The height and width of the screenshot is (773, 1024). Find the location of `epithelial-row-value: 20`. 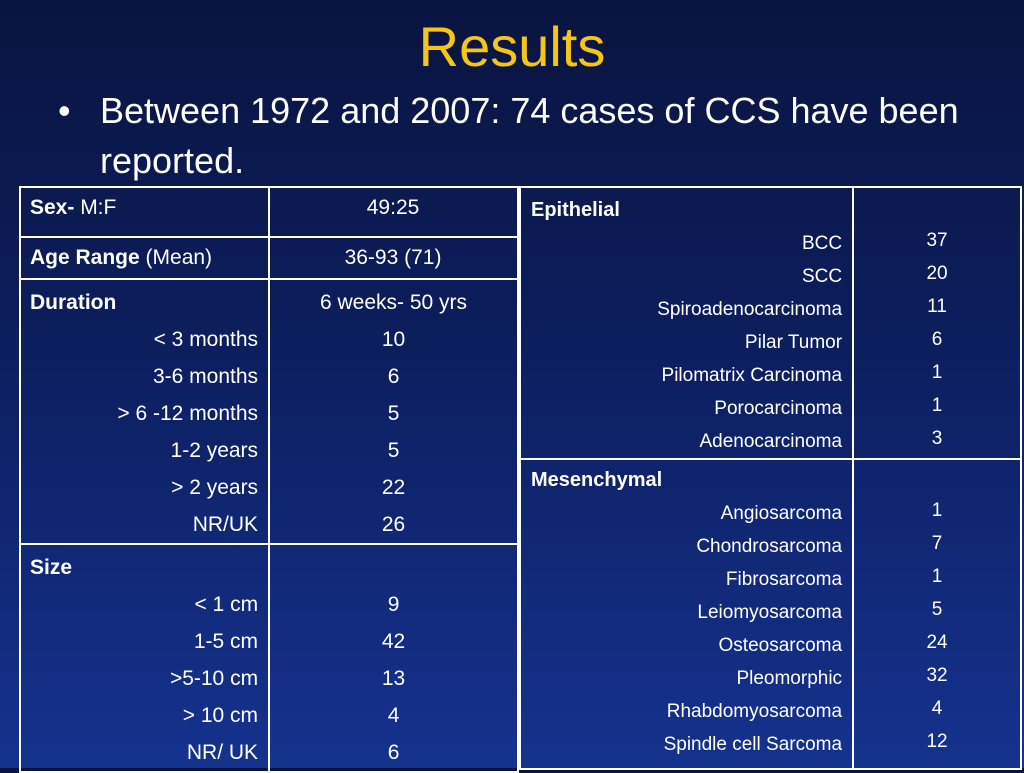

epithelial-row-value: 20 is located at coordinates (937, 273).